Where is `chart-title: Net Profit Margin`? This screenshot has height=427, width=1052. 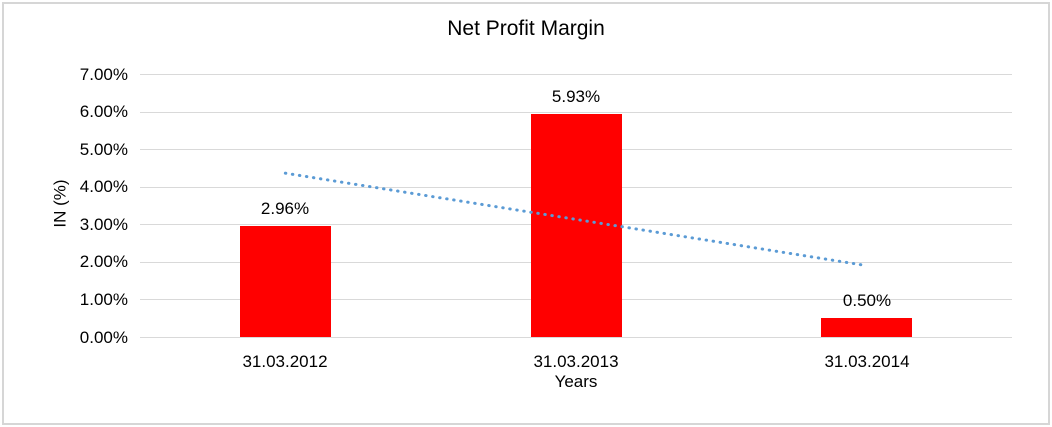
chart-title: Net Profit Margin is located at coordinates (526, 28).